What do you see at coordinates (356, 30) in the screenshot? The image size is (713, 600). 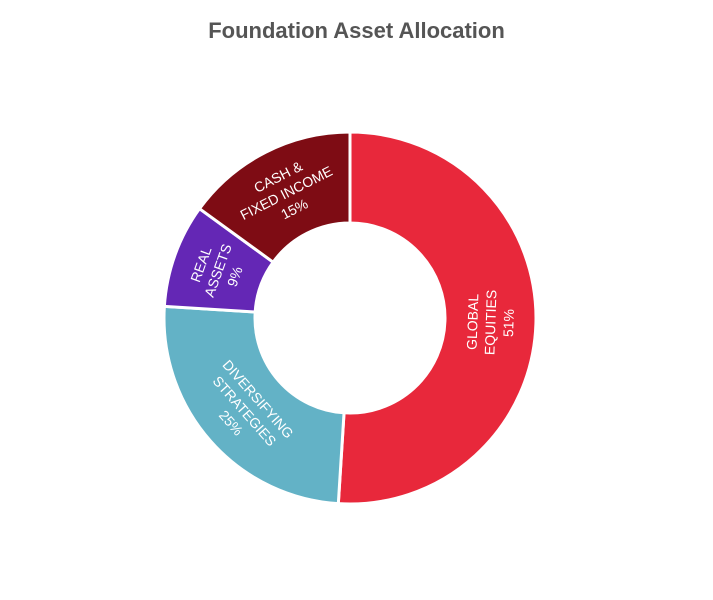 I see `chart-title: Foundation Asset Allocation` at bounding box center [356, 30].